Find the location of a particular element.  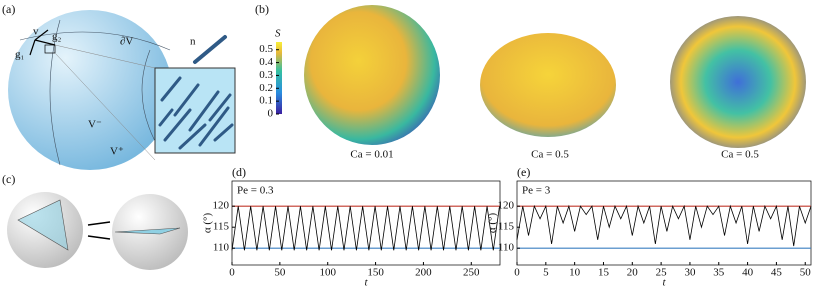

x-tick-label: 25 is located at coordinates (662, 273).